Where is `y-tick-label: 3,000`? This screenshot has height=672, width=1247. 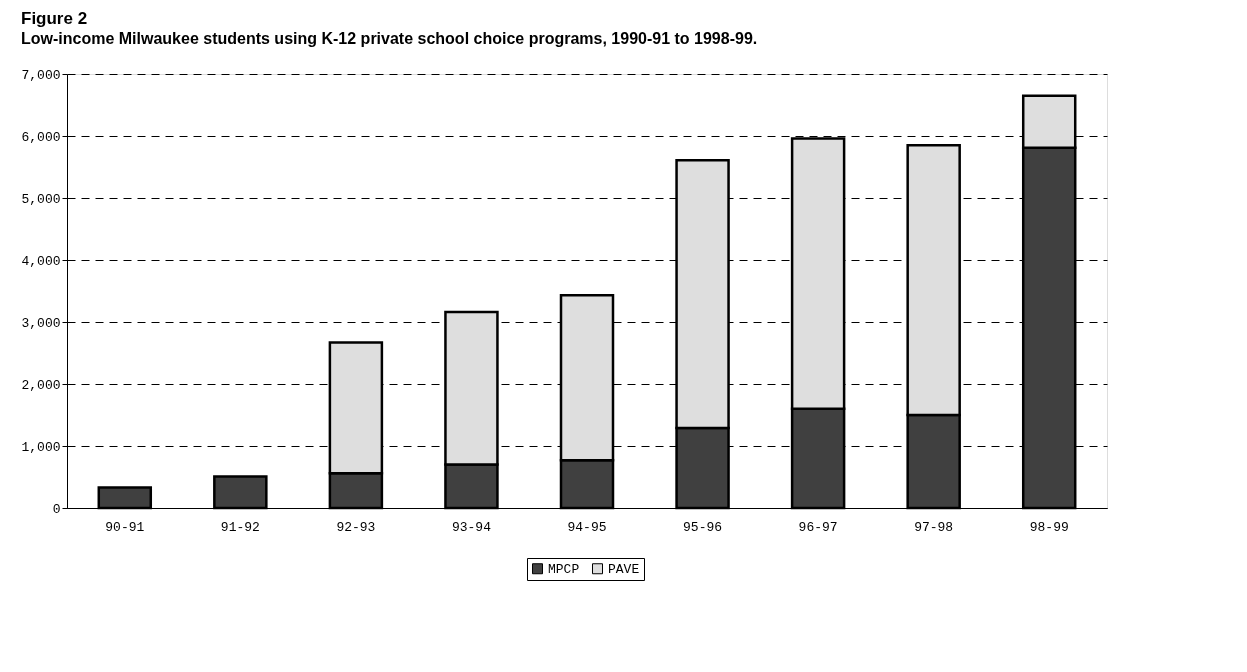
y-tick-label: 3,000 is located at coordinates (41, 323).